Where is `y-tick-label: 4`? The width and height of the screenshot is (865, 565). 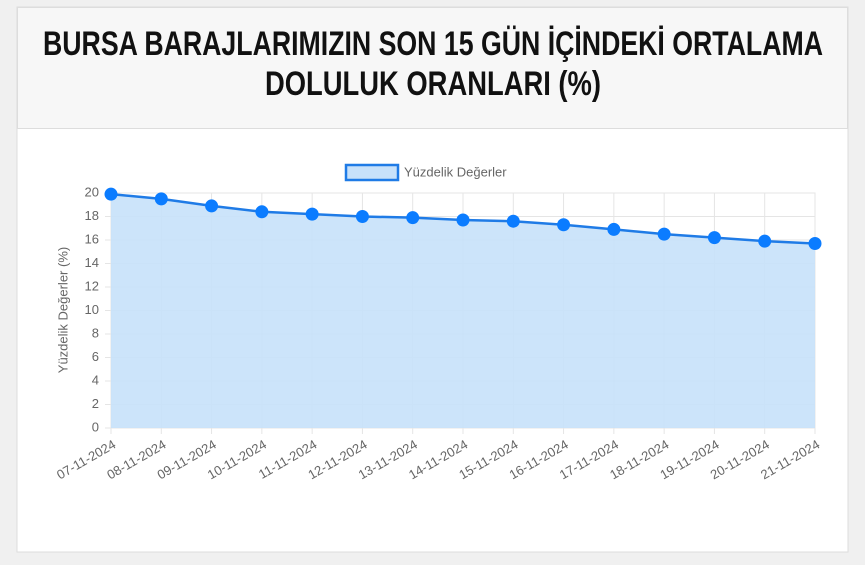 y-tick-label: 4 is located at coordinates (95, 379).